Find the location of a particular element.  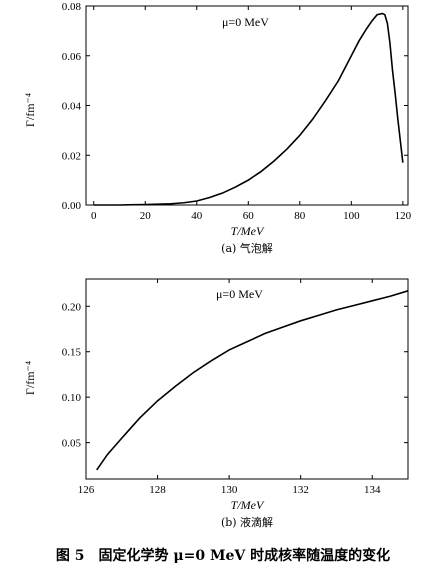

panel-b-x-axis-label: T/MeV is located at coordinates (248, 505).